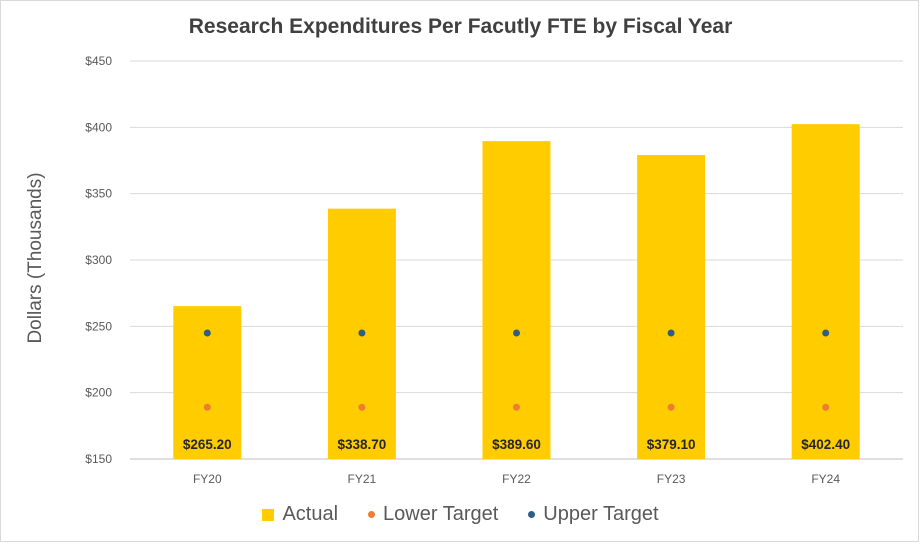 The width and height of the screenshot is (921, 544). What do you see at coordinates (98, 459) in the screenshot?
I see `y-tick-label: $150` at bounding box center [98, 459].